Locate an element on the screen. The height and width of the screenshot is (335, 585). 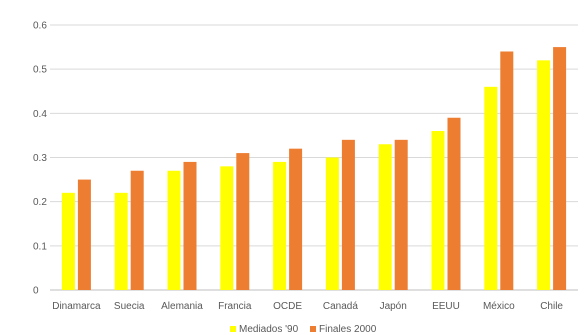
y-tick-label: 0.2 is located at coordinates (40, 202).